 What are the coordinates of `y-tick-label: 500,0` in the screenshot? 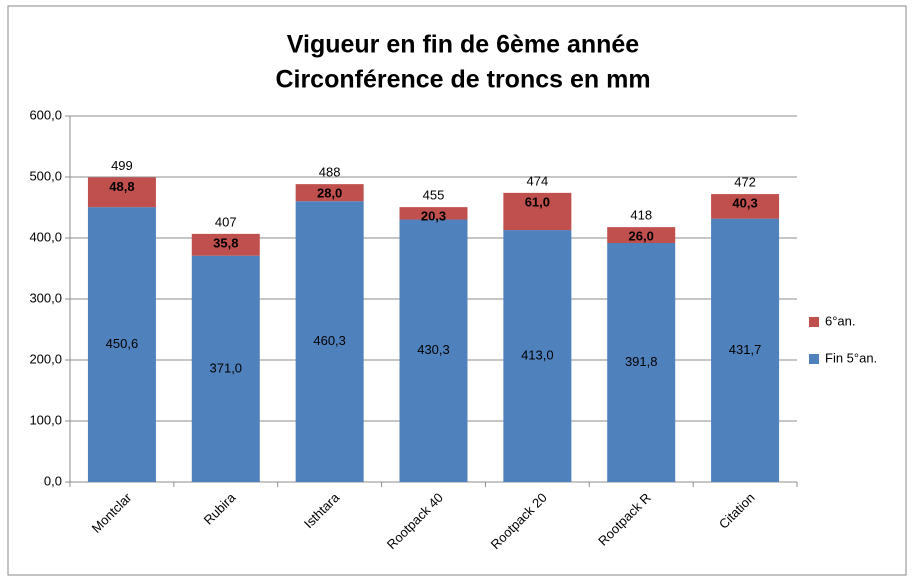 It's located at (45, 175).